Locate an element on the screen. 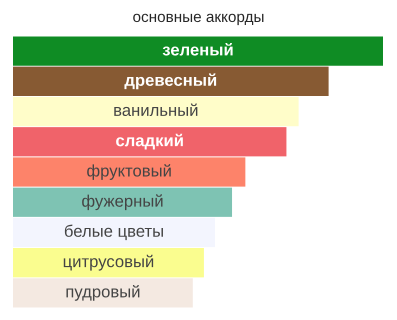  y-tick-label: пудровый is located at coordinates (103, 292).